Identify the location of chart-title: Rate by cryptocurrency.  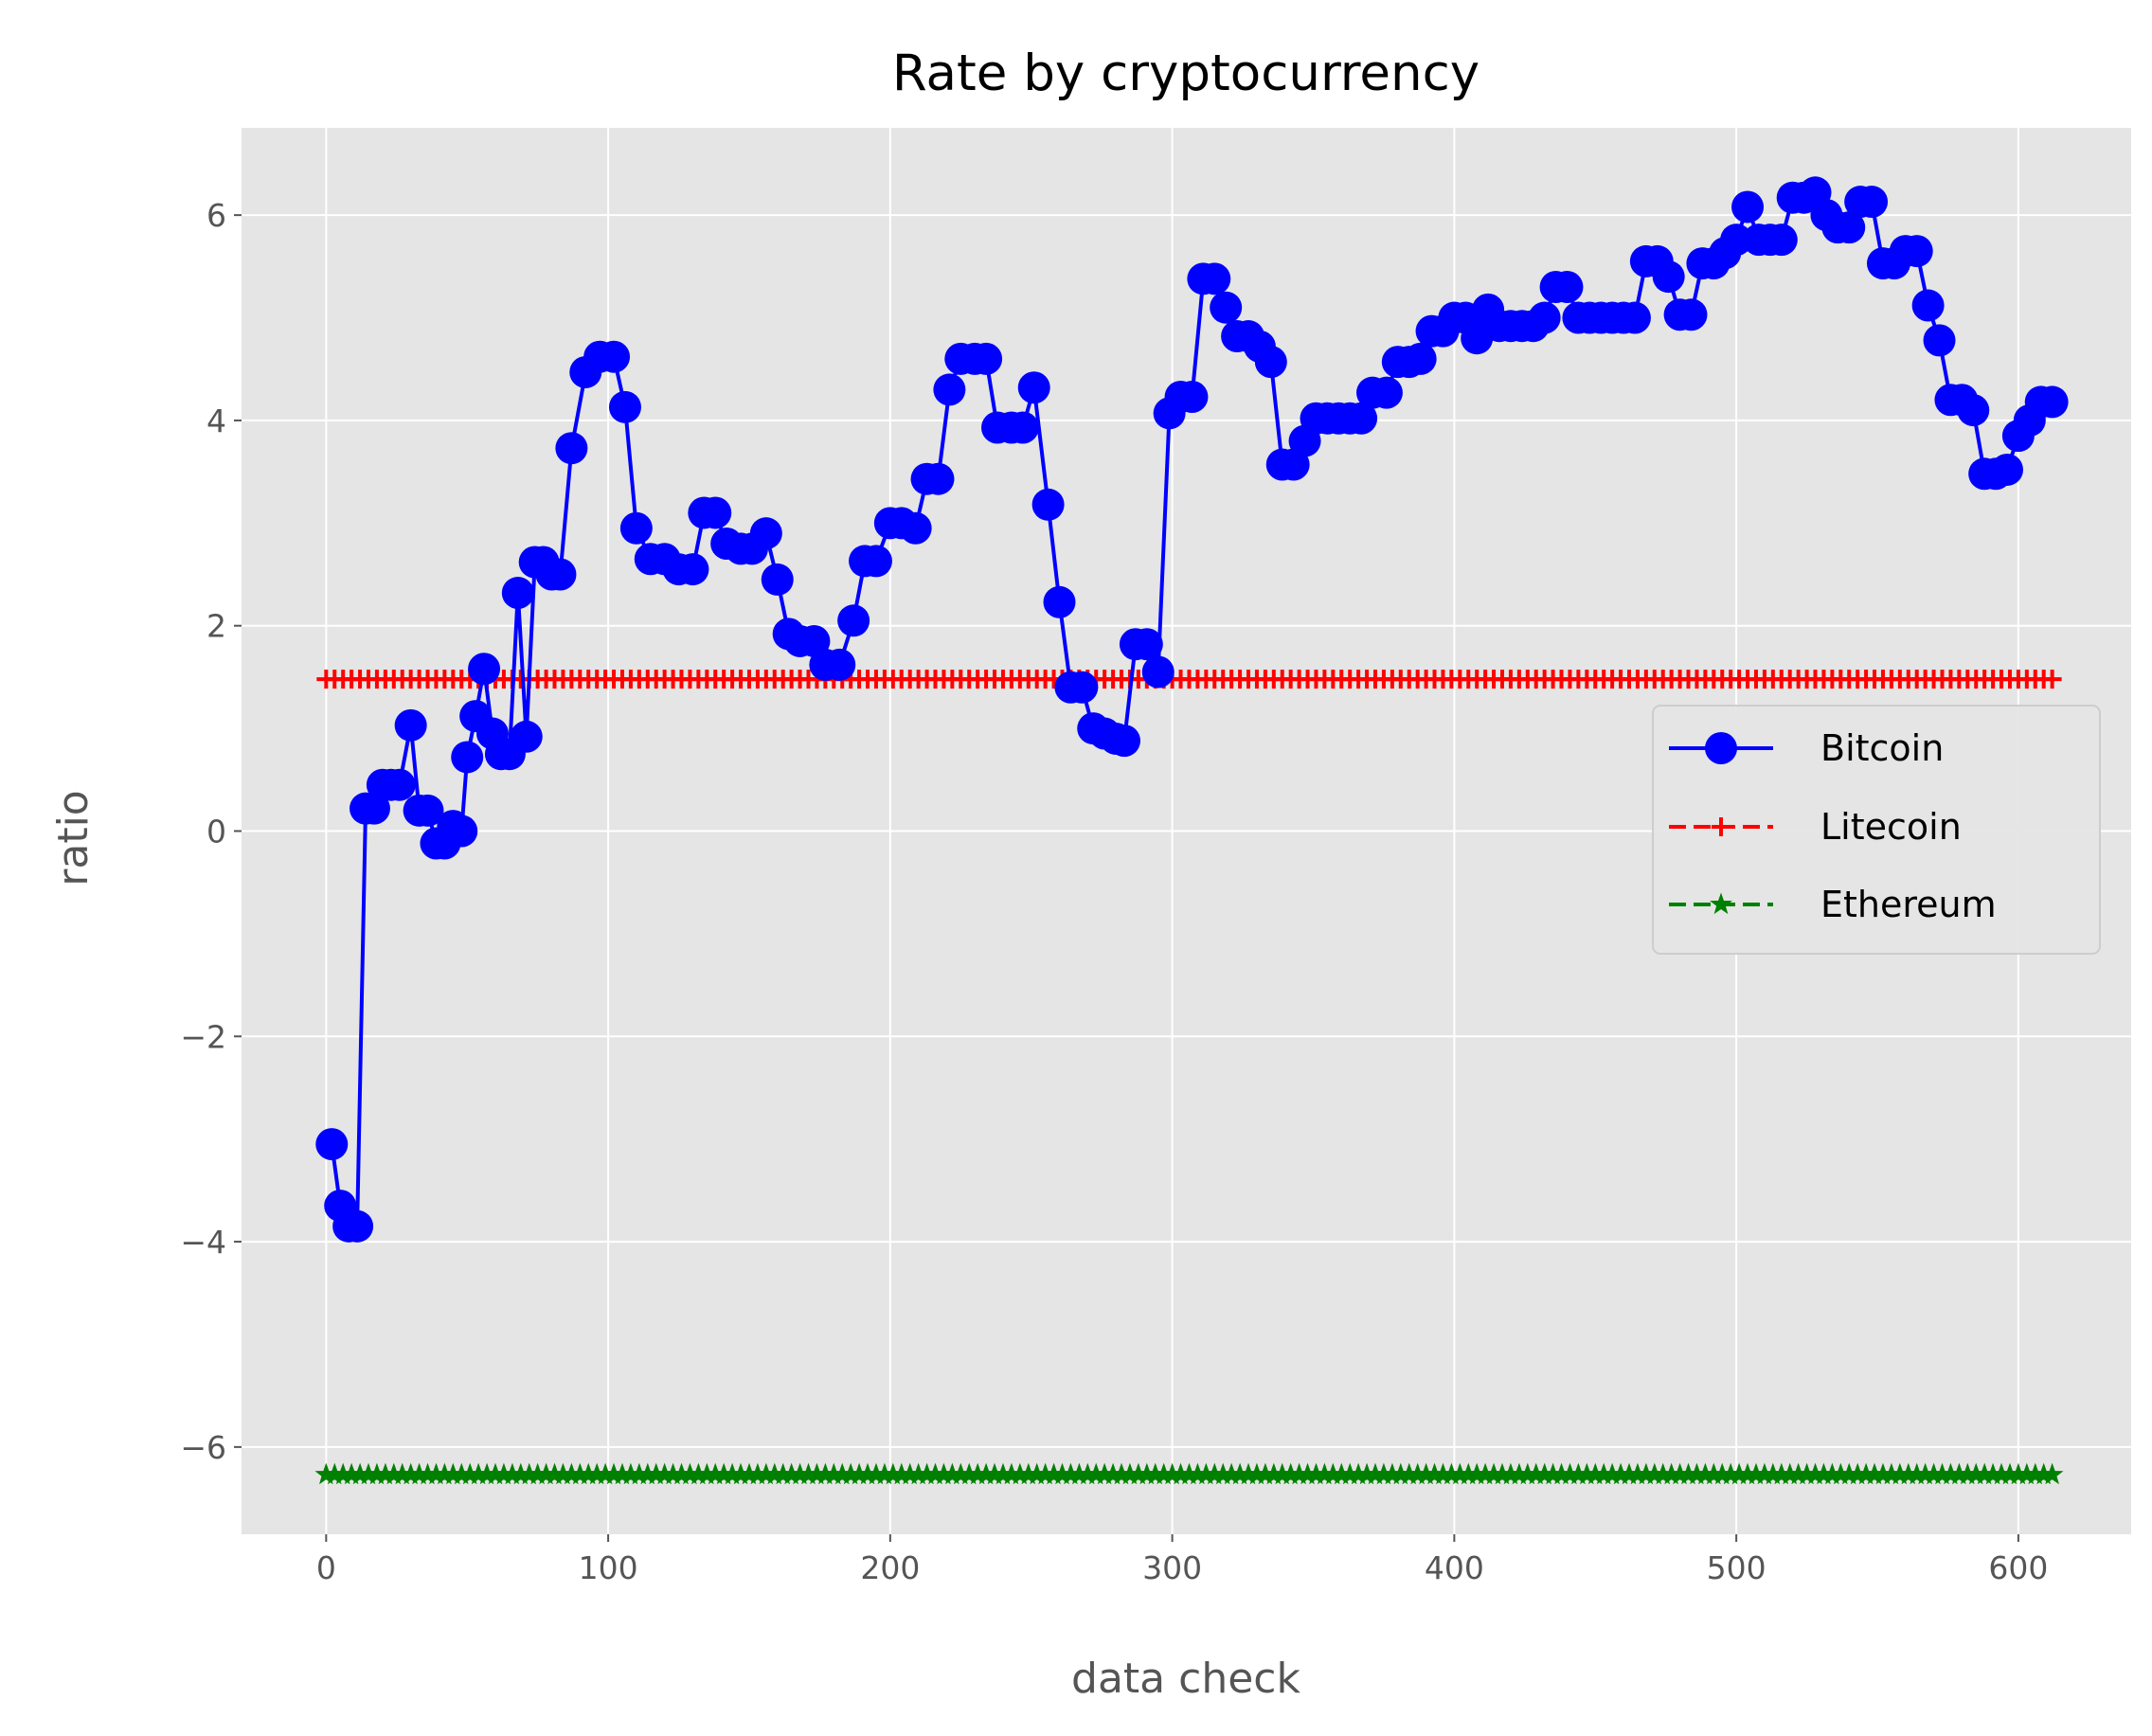
(1186, 73).